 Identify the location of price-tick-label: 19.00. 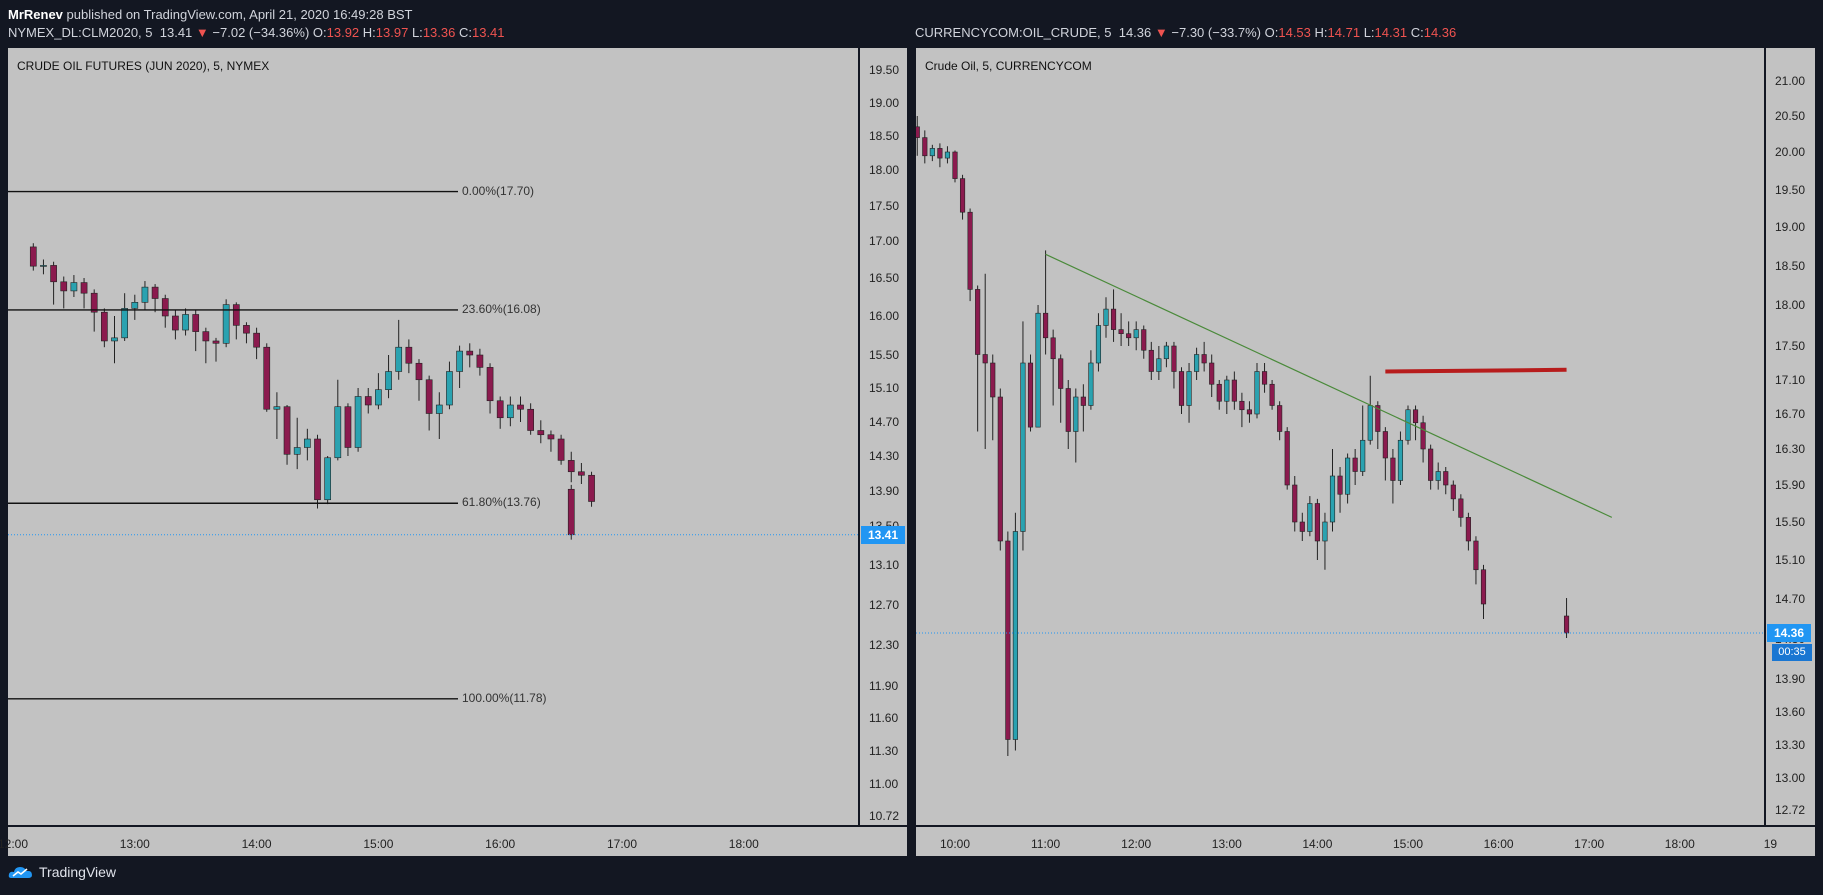
(1790, 227).